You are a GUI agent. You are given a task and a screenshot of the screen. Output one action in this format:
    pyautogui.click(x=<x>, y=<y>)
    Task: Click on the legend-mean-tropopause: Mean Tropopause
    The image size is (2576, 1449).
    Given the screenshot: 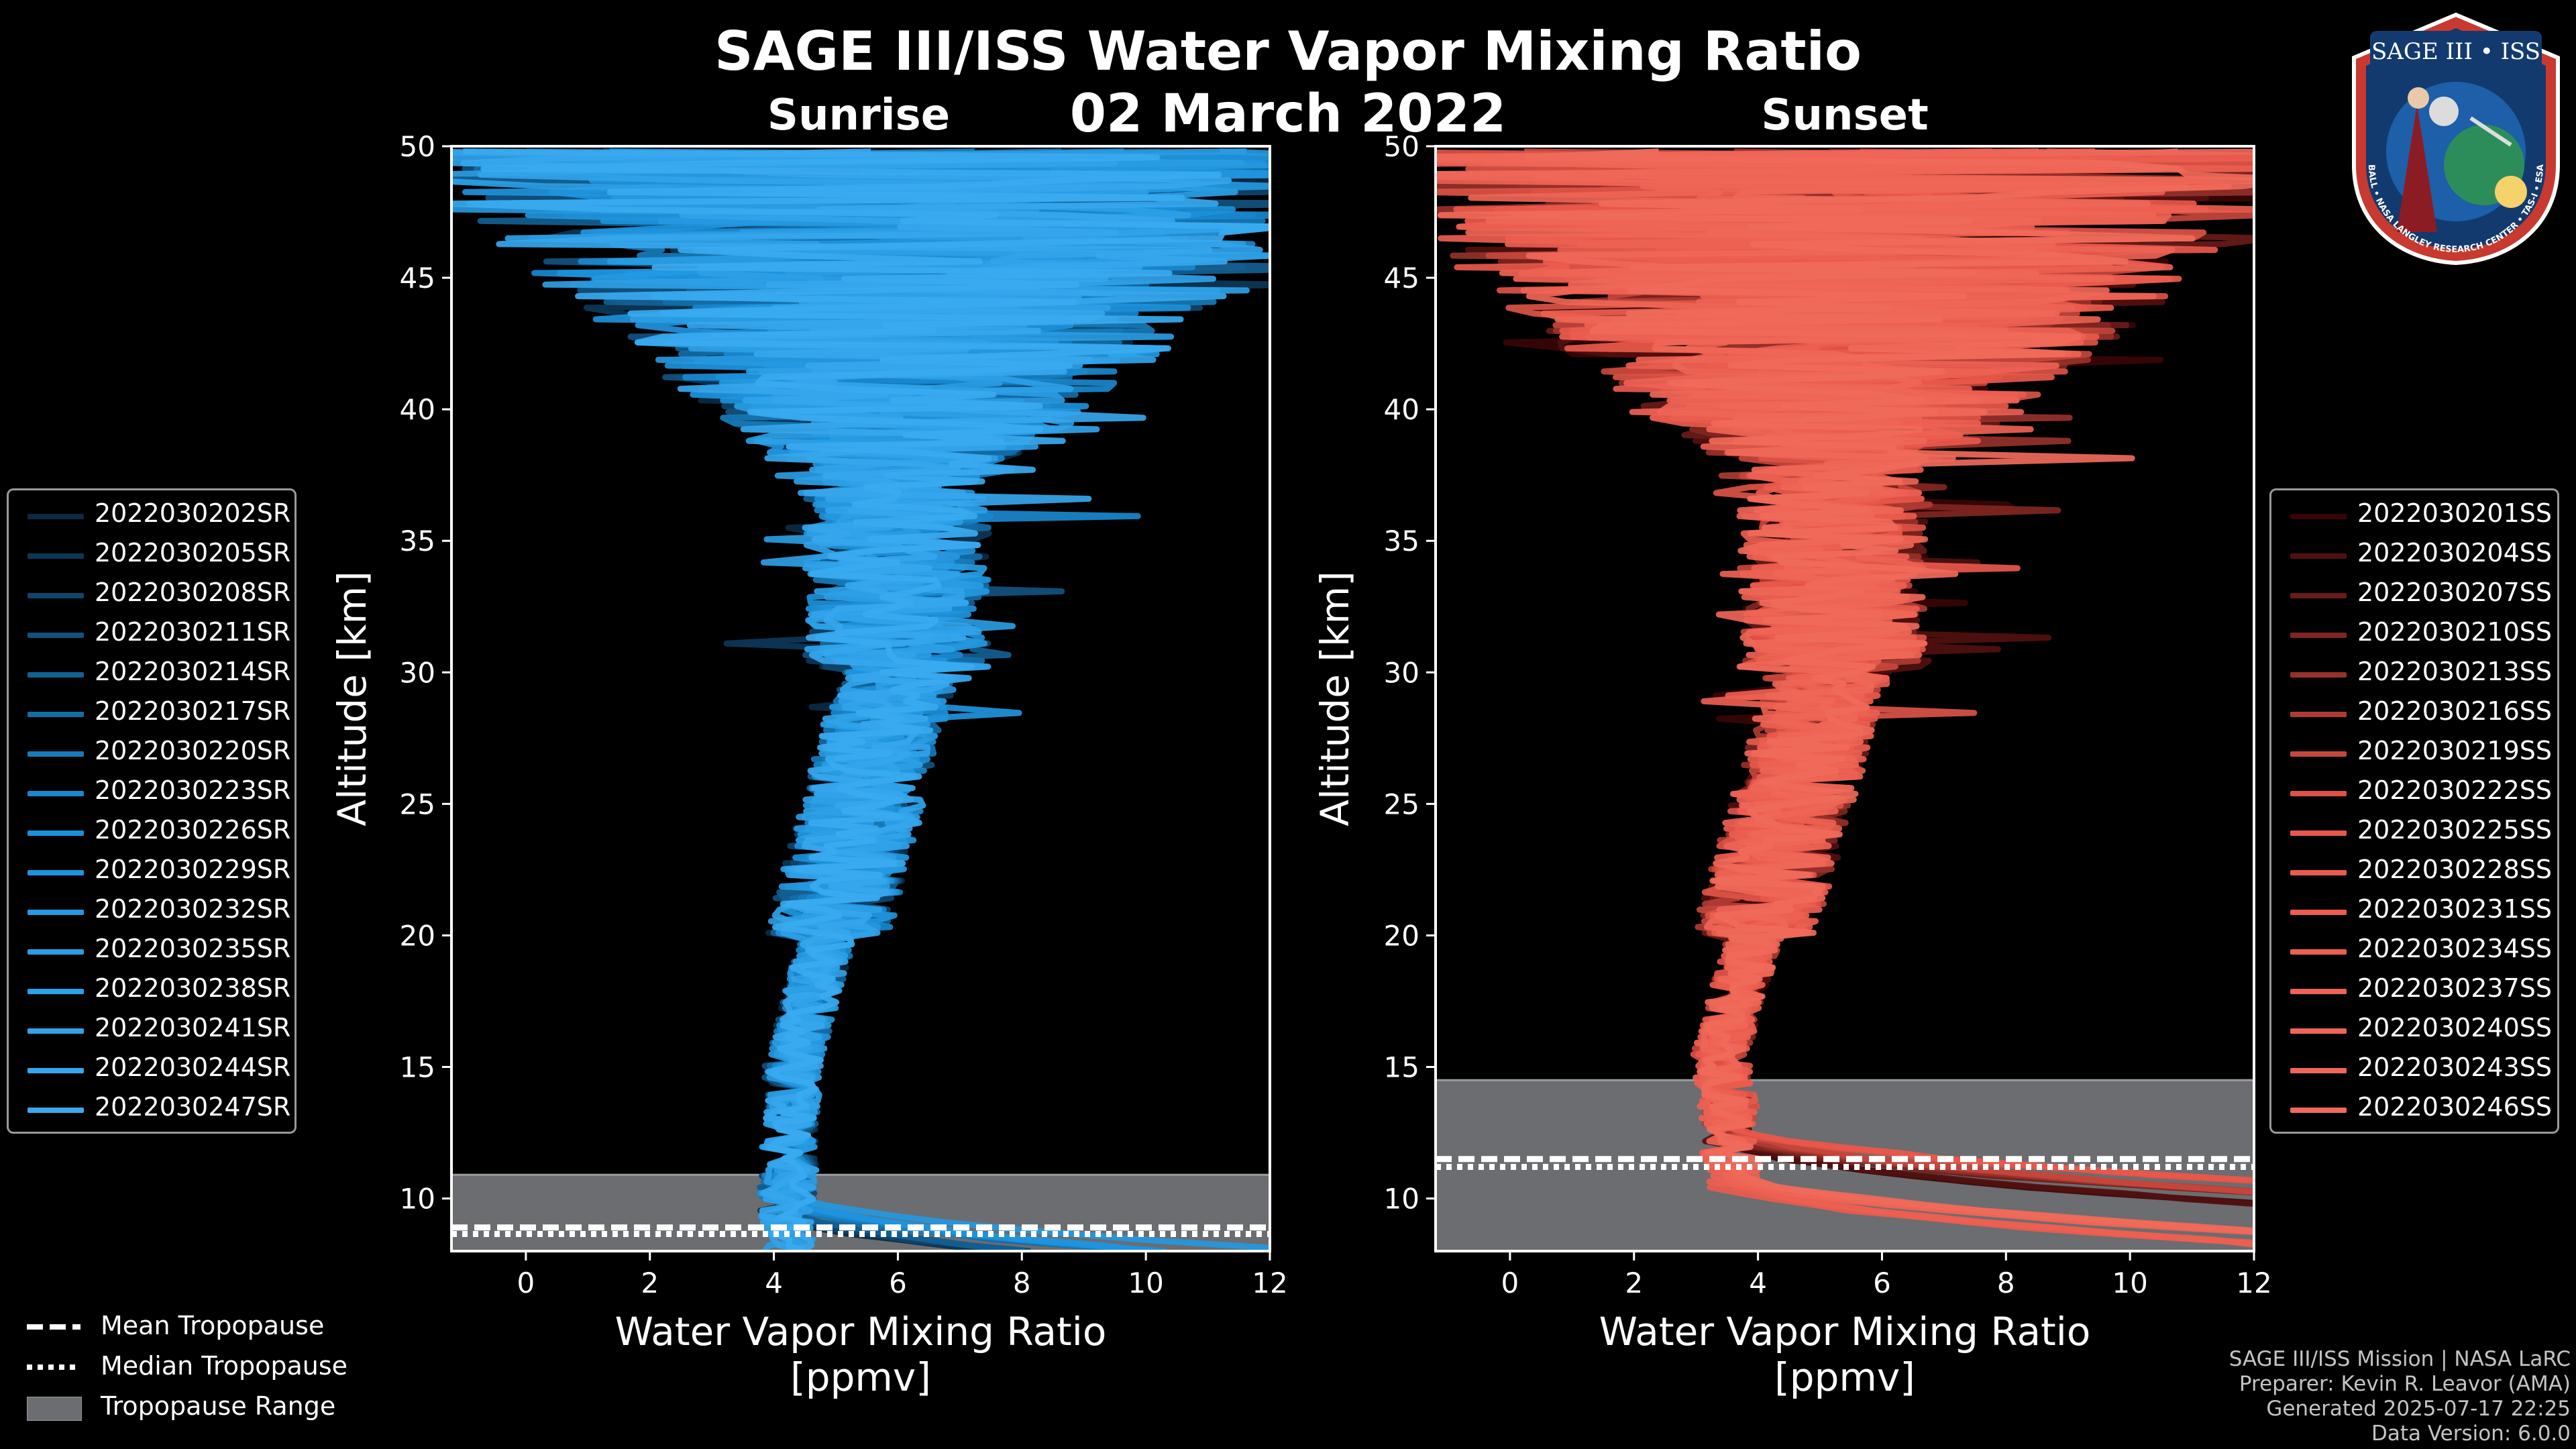 What is the action you would take?
    pyautogui.click(x=208, y=1328)
    